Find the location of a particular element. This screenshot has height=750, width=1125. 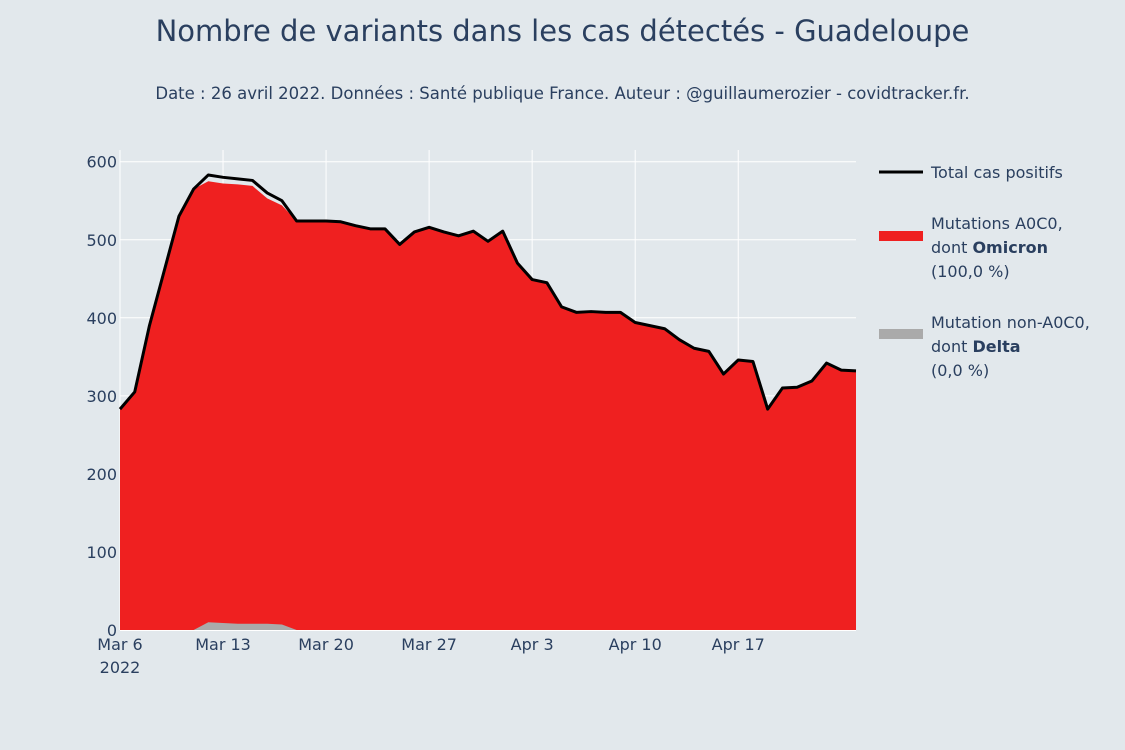

y-tick-label: 600 is located at coordinates (101, 162).